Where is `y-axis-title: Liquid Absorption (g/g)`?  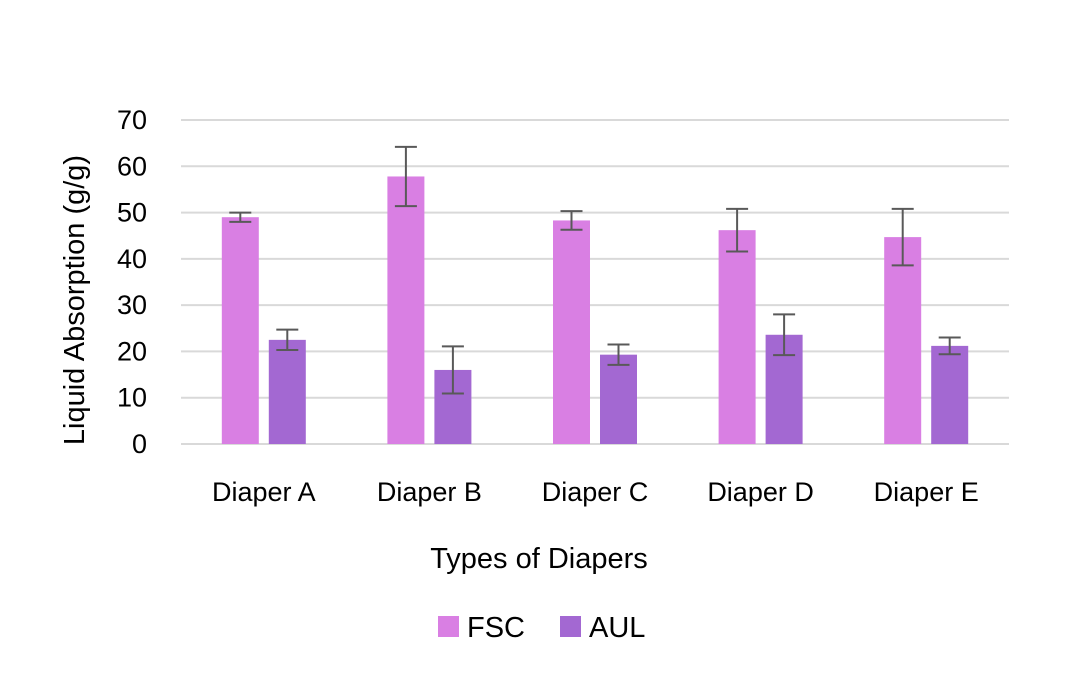 y-axis-title: Liquid Absorption (g/g) is located at coordinates (75, 300).